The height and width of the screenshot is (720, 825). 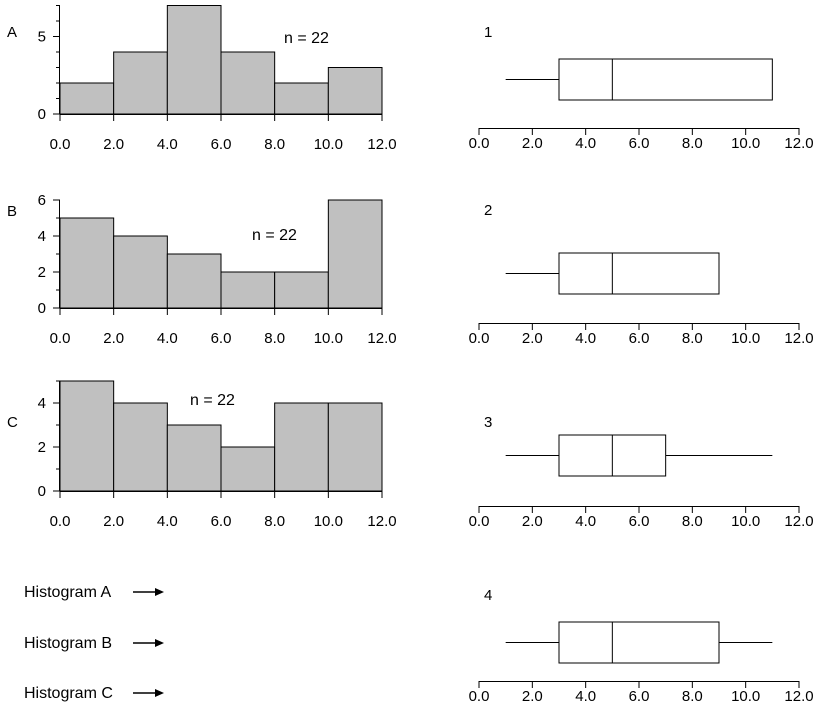 What do you see at coordinates (67, 592) in the screenshot?
I see `match-label: Histogram A` at bounding box center [67, 592].